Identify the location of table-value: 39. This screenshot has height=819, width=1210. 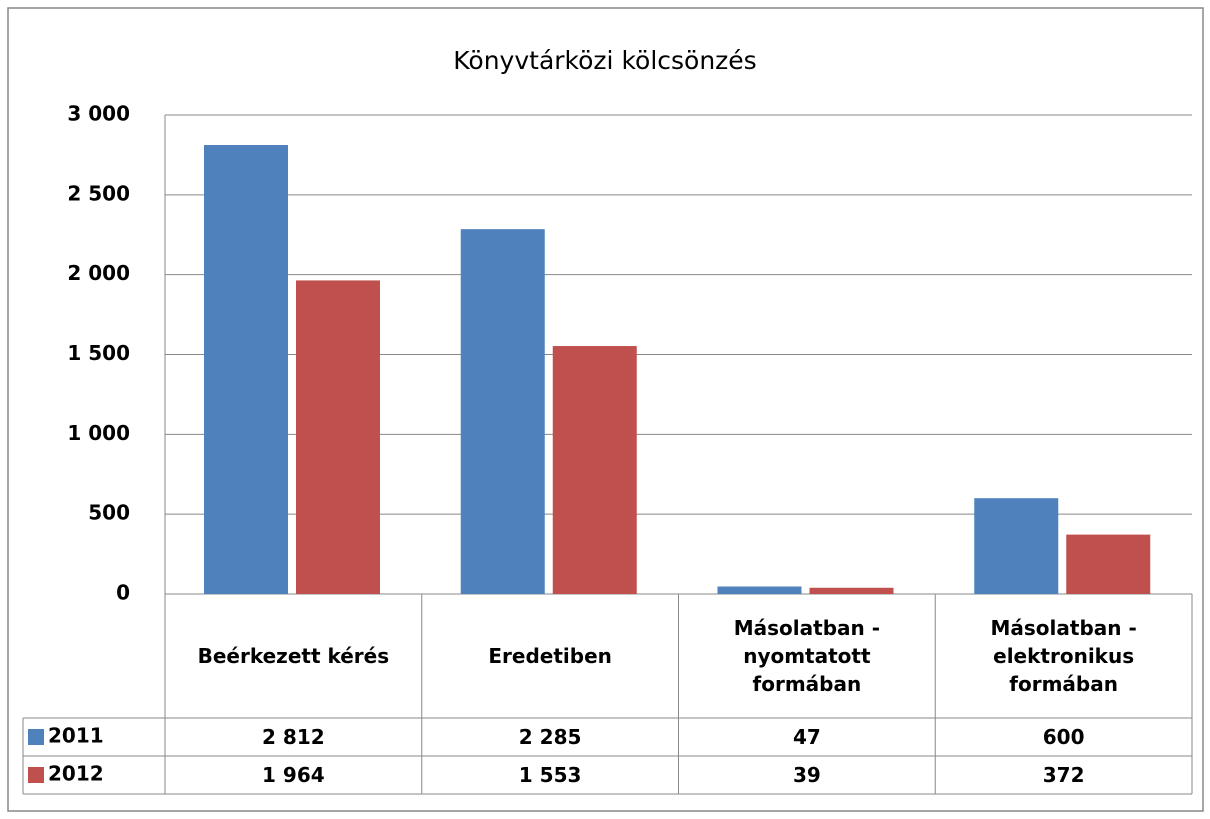
(806, 775).